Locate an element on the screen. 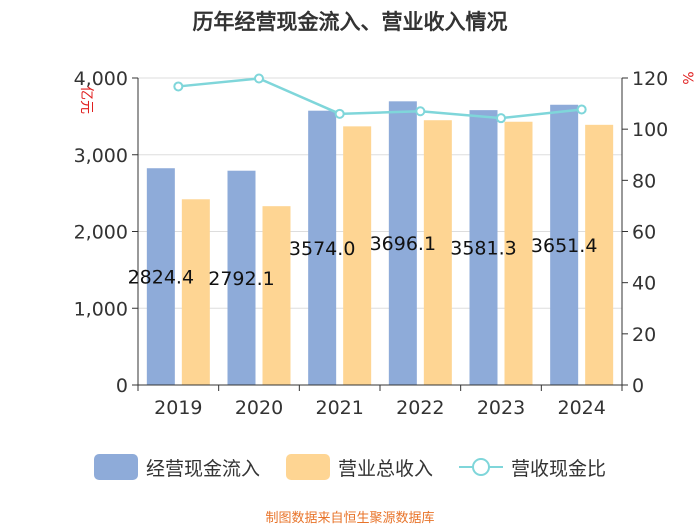 Image resolution: width=700 pixels, height=526 pixels. x-tick-label: 2024 is located at coordinates (581, 408).